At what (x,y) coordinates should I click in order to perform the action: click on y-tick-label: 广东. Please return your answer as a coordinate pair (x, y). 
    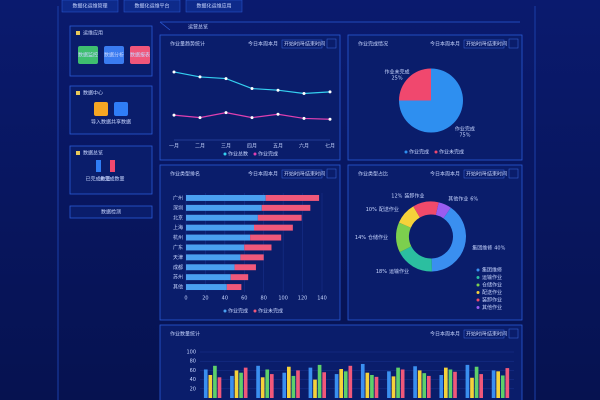
    Looking at the image, I should click on (178, 247).